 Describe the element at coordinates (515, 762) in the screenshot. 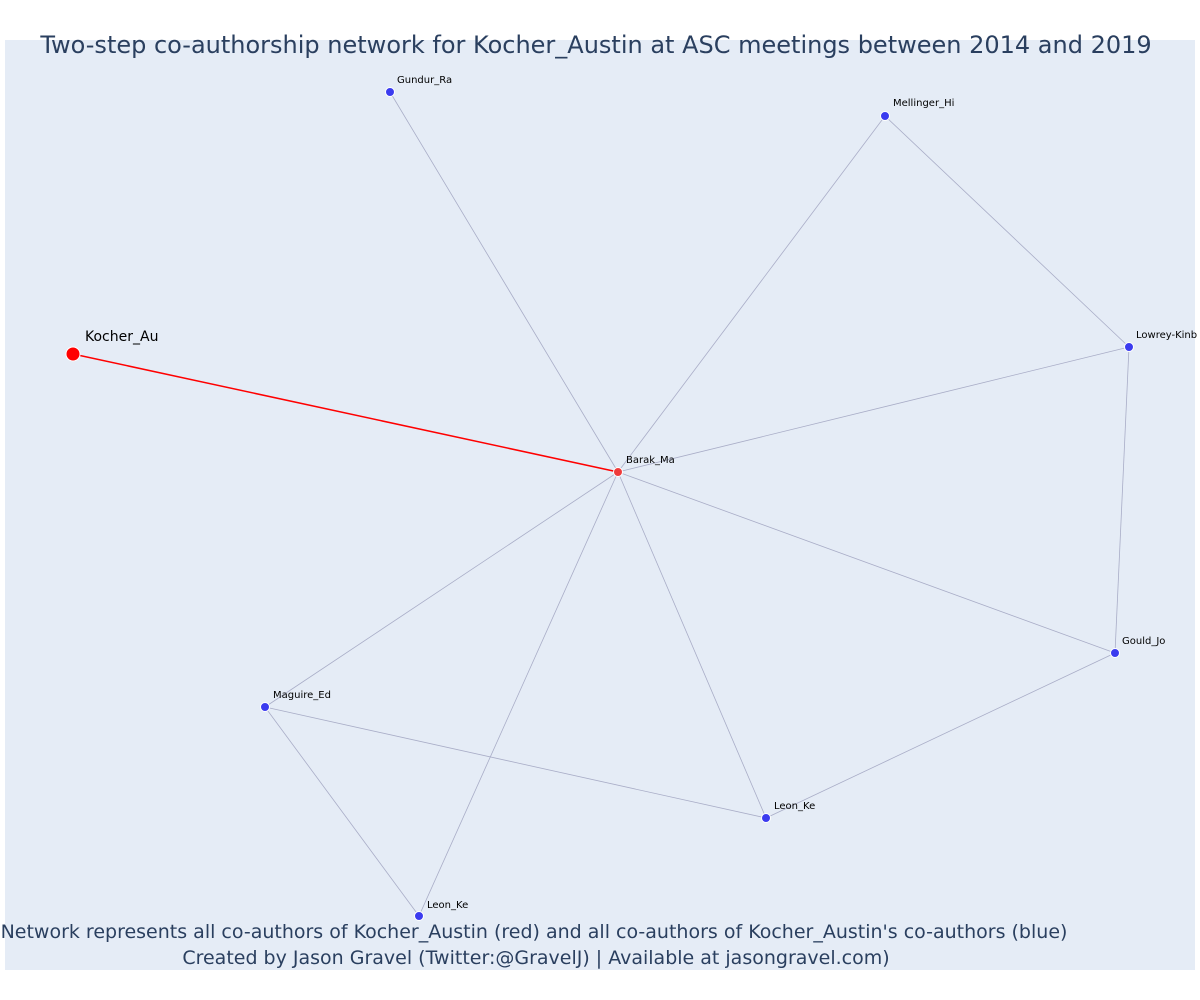

I see `edge-maguire-leon1` at that location.